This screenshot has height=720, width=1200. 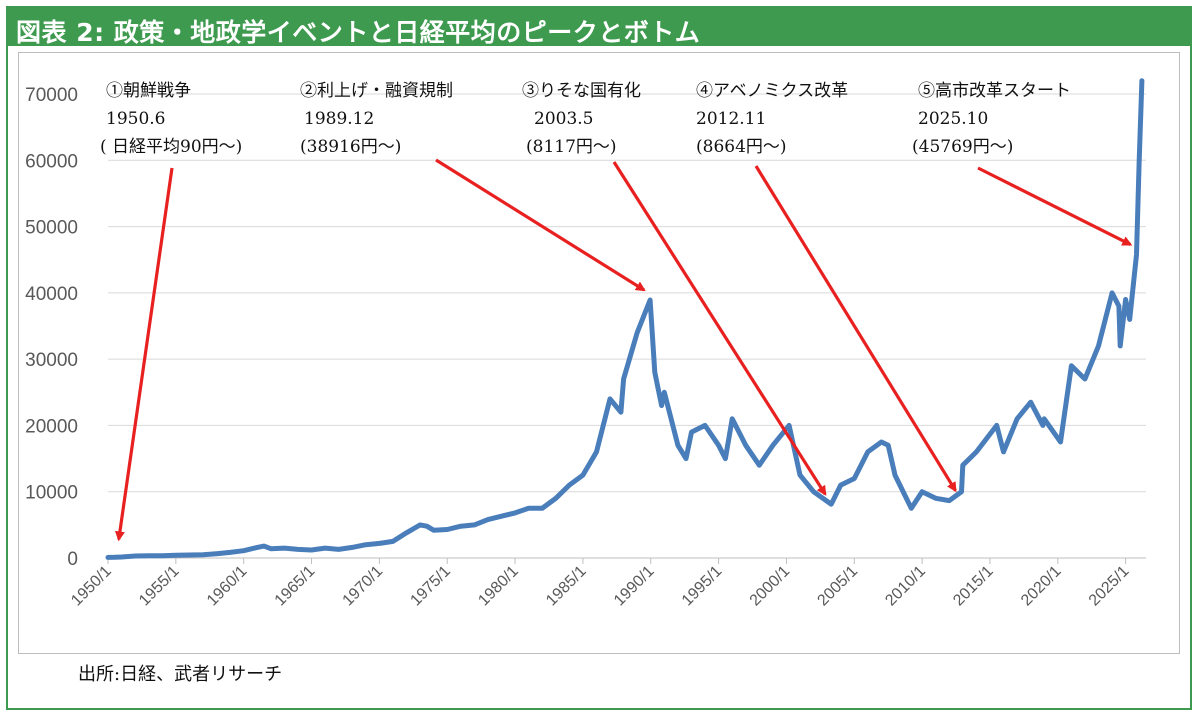 I want to click on x-tick-label: 1995/1, so click(x=702, y=586).